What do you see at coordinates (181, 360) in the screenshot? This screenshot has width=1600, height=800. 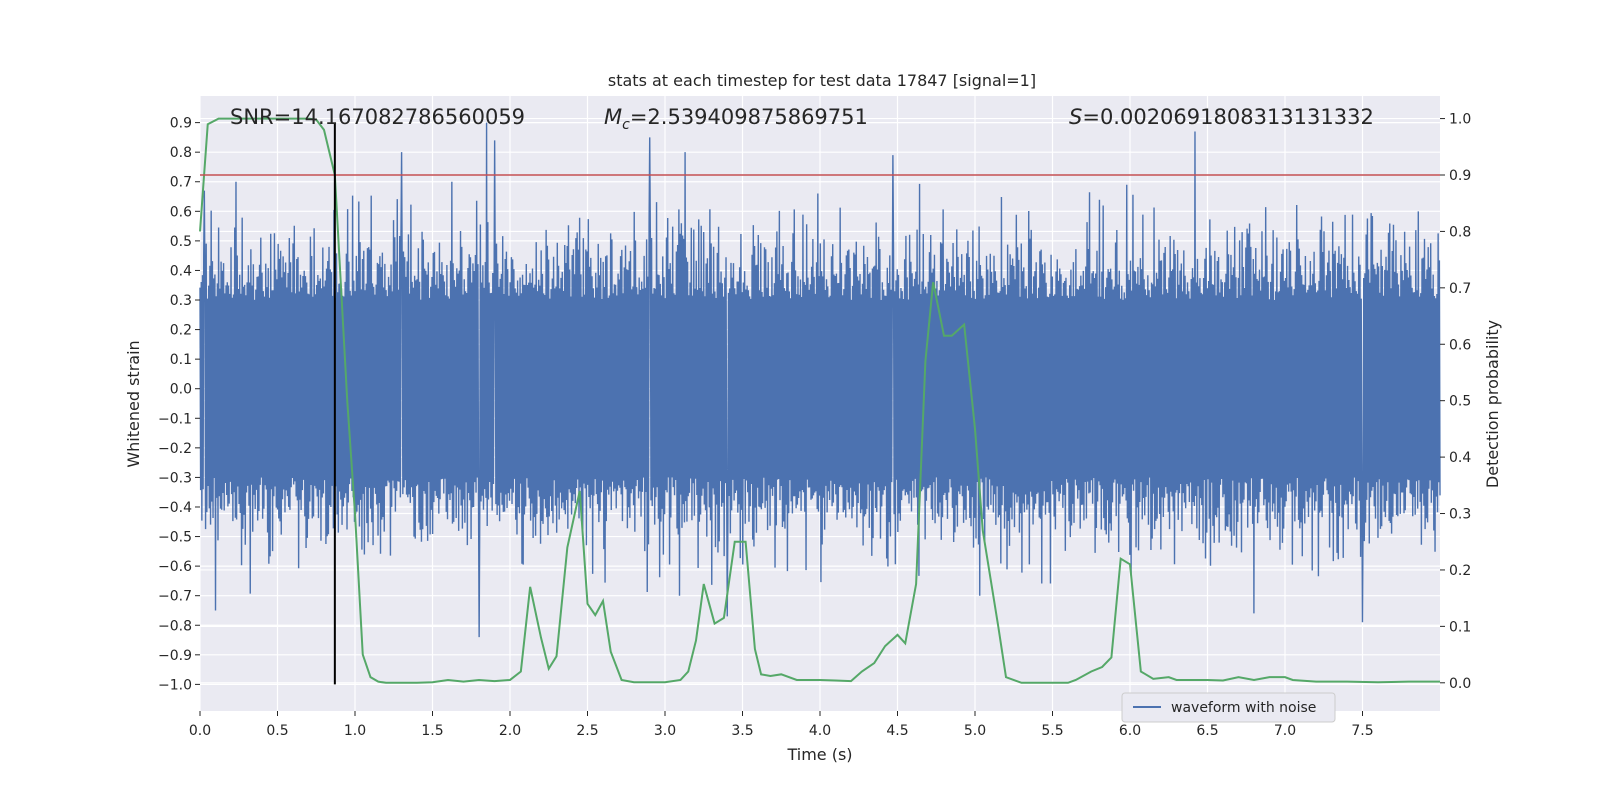 I see `y-left-tick-label-8: 0.1` at bounding box center [181, 360].